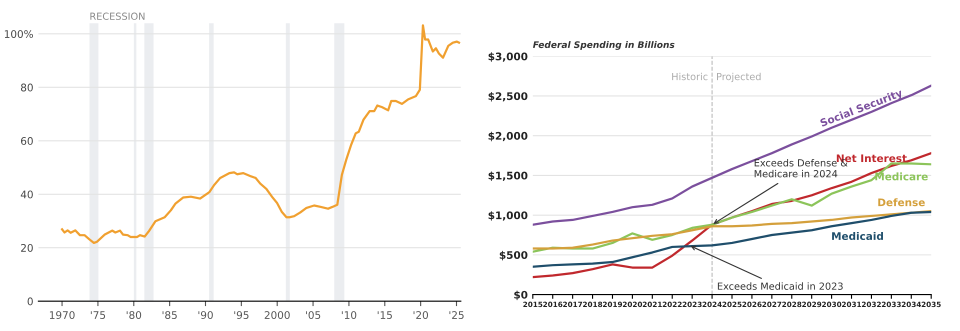  Describe the element at coordinates (901, 176) in the screenshot. I see `series-label: Medicare` at that location.